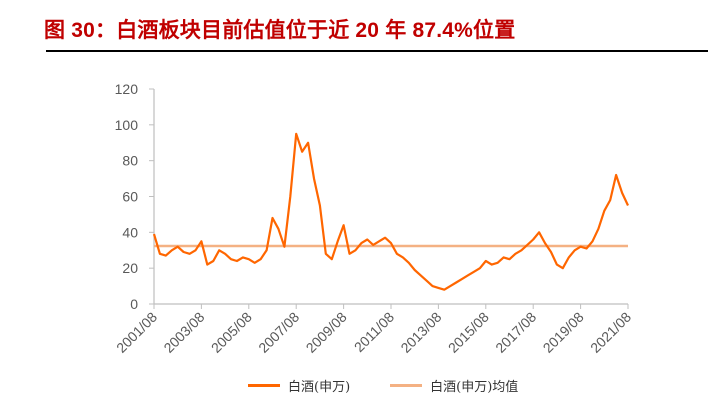 The image size is (708, 406). I want to click on y-tick-label: 0, so click(134, 304).